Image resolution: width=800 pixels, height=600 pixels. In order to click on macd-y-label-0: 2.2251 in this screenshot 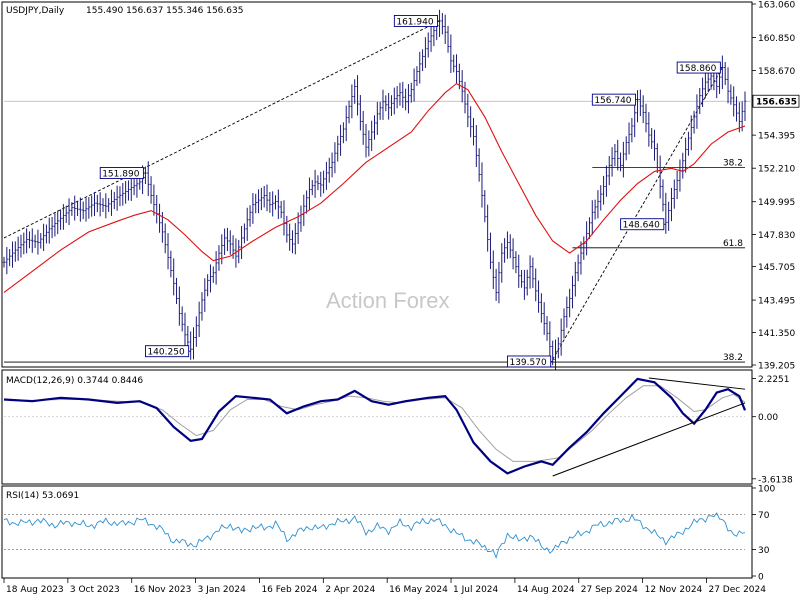, I will do `click(774, 380)`.